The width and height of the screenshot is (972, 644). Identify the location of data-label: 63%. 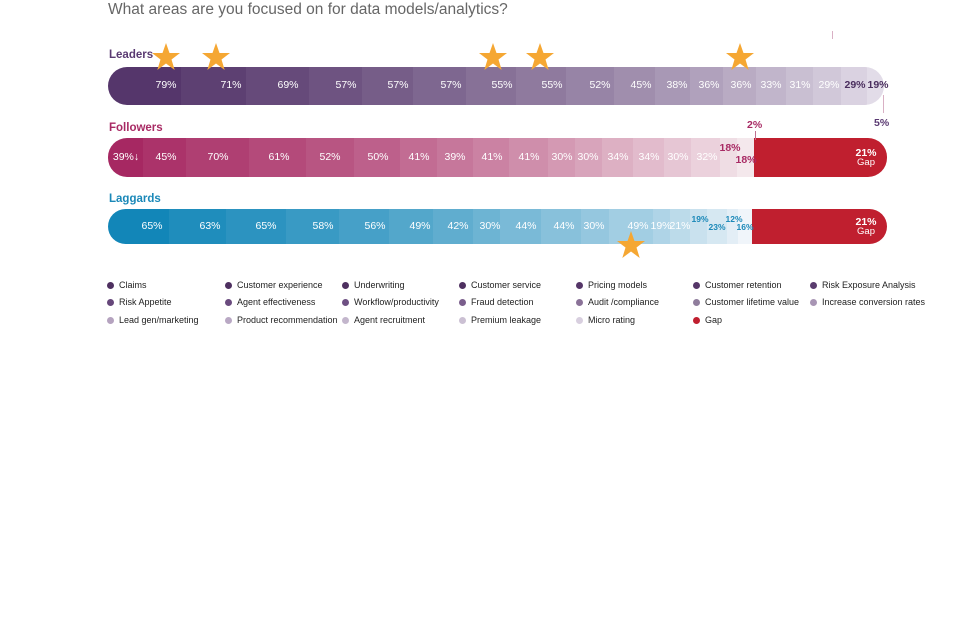
(210, 225).